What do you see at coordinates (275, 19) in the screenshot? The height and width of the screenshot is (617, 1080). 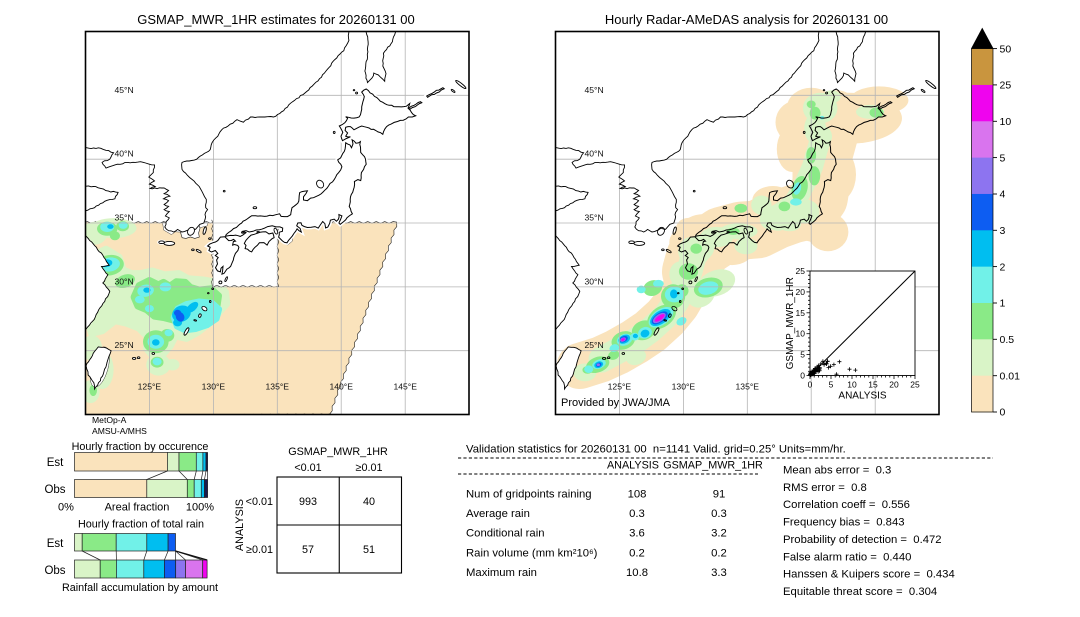 I see `svg-text:GSMAP_MWR_1HR estimates for 20: GSMAP_MWR_1HR estimates for 20260131 00` at bounding box center [275, 19].